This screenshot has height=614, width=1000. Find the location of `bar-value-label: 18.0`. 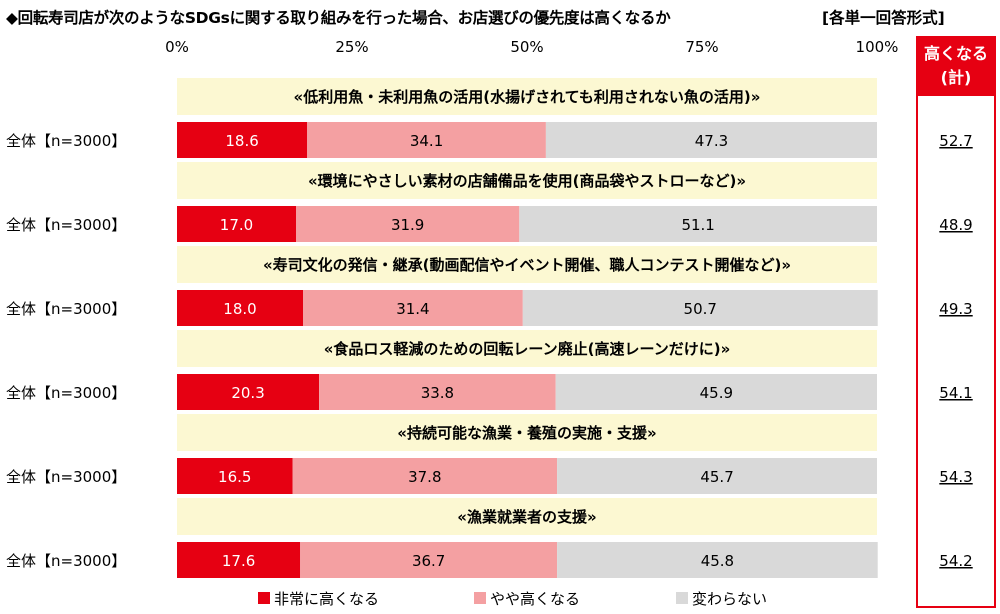

bar-value-label: 18.0 is located at coordinates (239, 309).